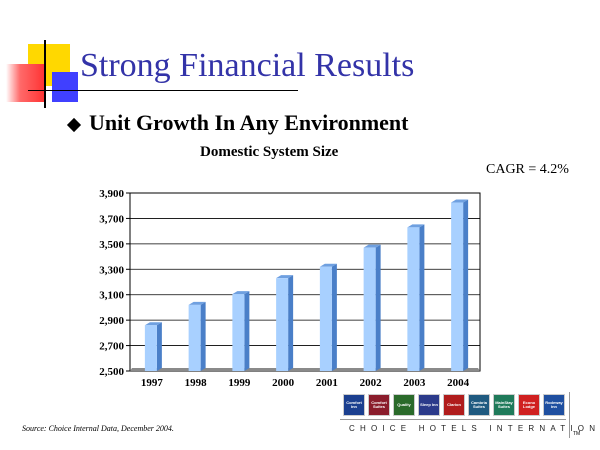  I want to click on y-tick-label: 3,900, so click(111, 194).